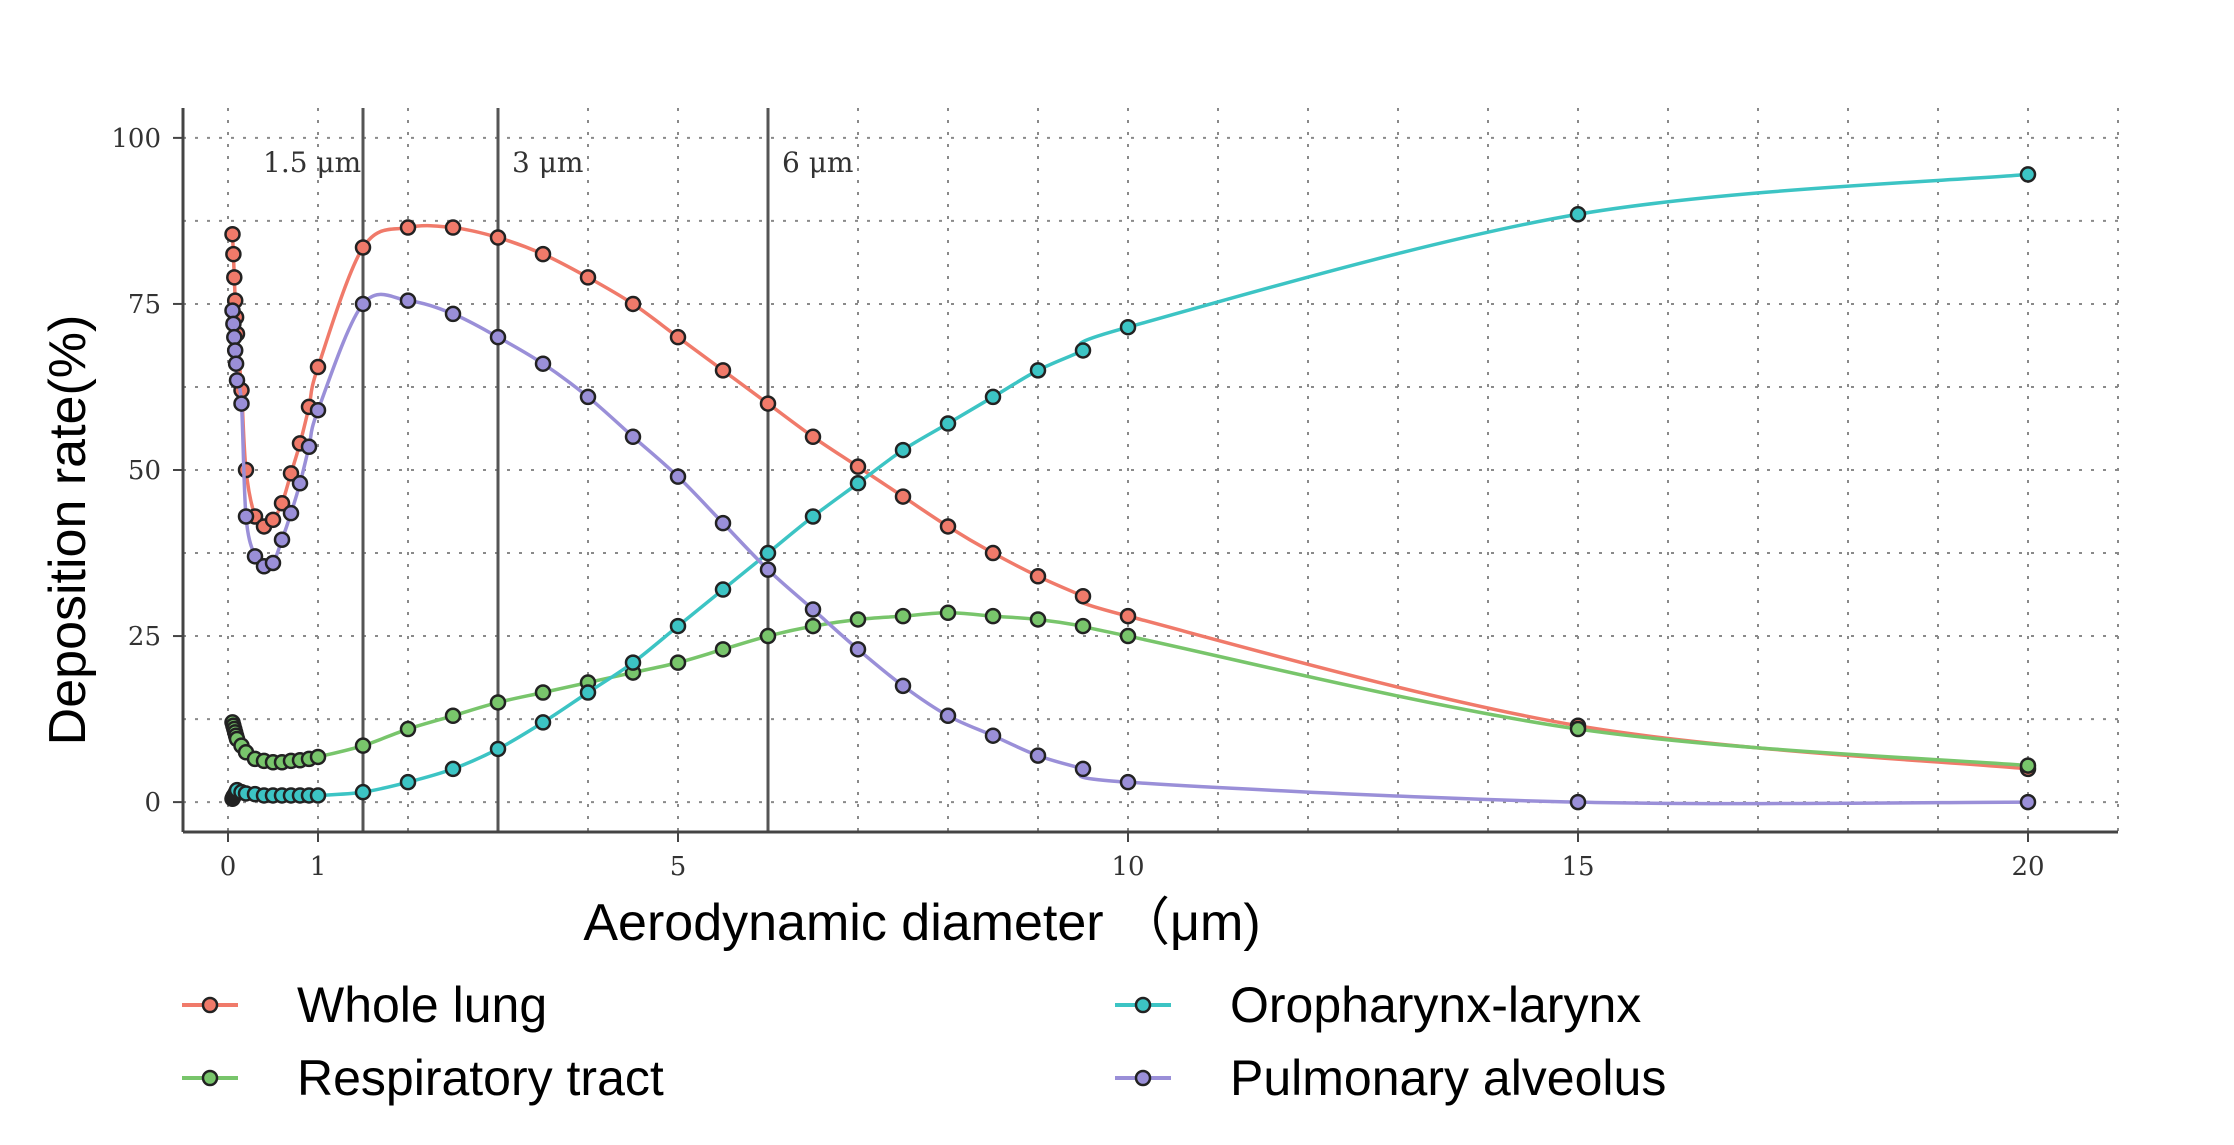 This screenshot has height=1145, width=2234. What do you see at coordinates (136, 139) in the screenshot?
I see `y-tick-label: 100` at bounding box center [136, 139].